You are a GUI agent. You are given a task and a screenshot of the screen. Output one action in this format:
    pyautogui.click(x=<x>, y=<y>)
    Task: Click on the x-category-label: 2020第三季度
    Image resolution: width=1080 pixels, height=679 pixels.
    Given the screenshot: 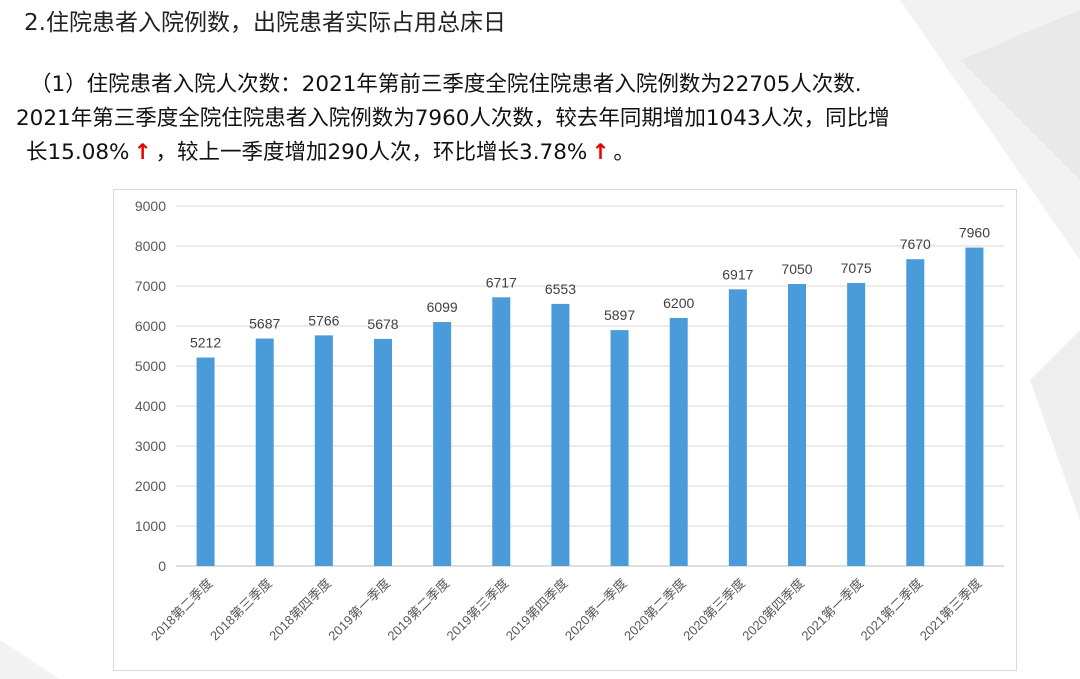 What is the action you would take?
    pyautogui.click(x=714, y=610)
    